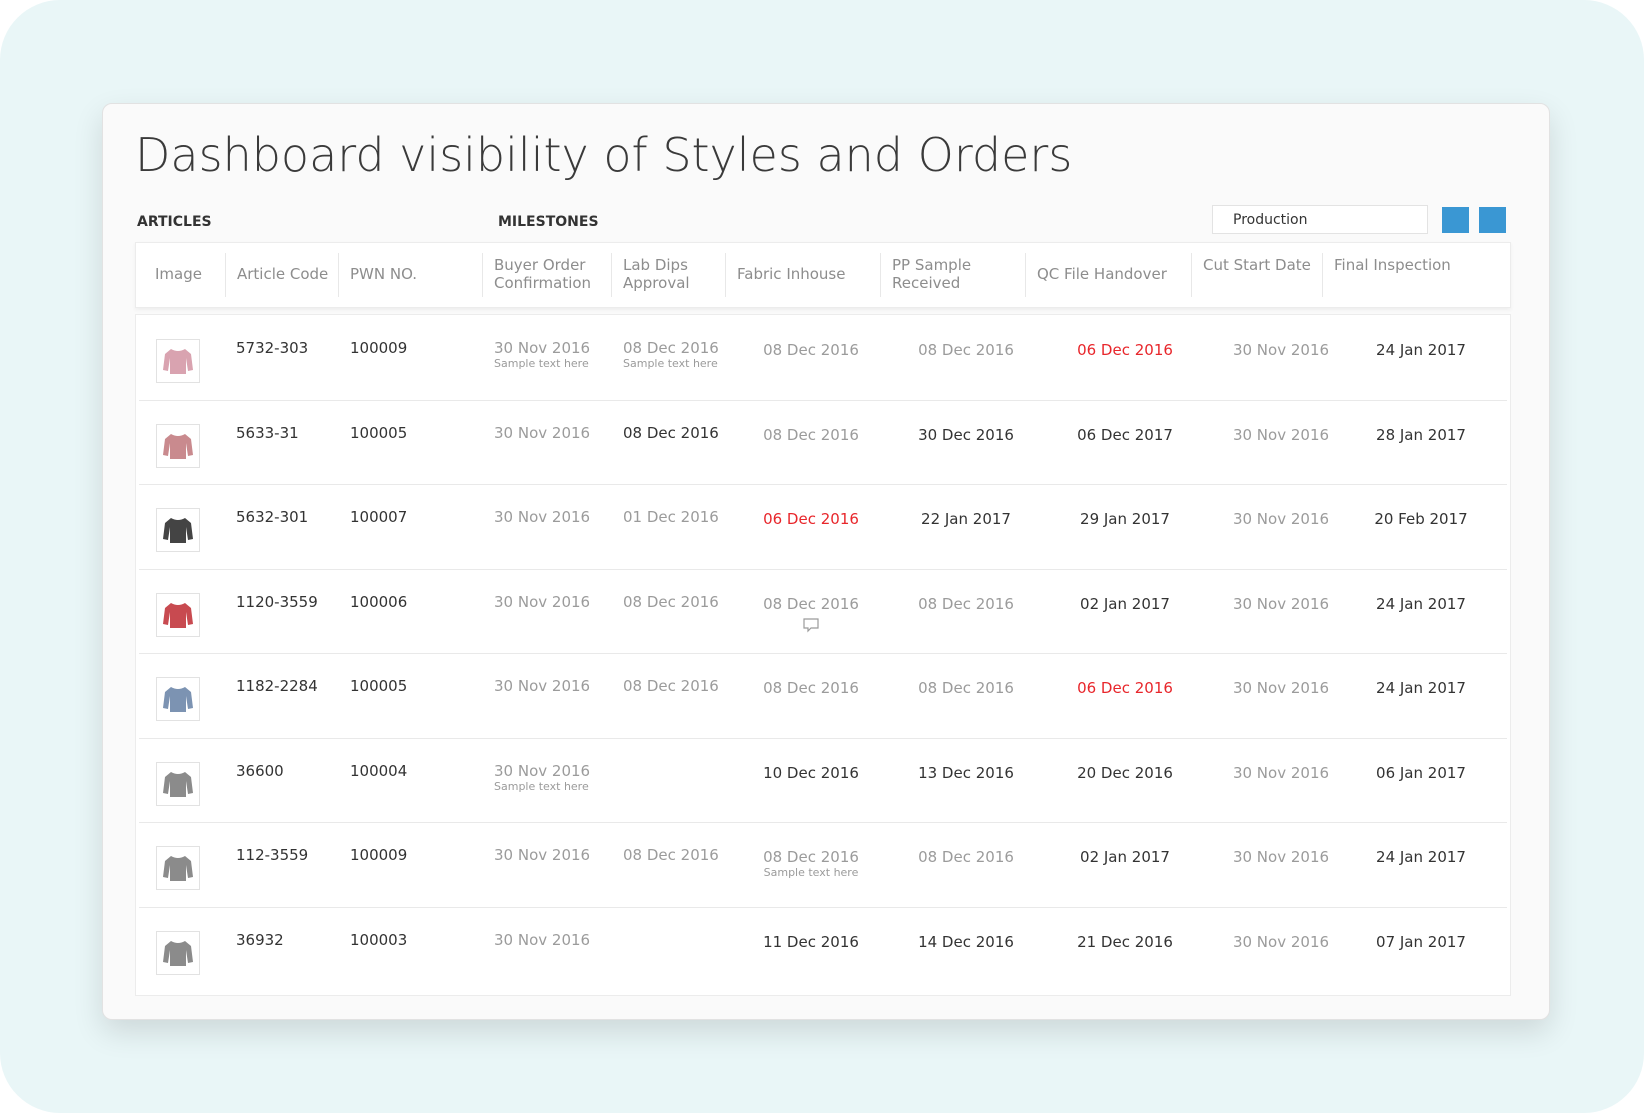 Image resolution: width=1644 pixels, height=1113 pixels. What do you see at coordinates (1125, 519) in the screenshot?
I see `milestone-date: 29 Jan 2017` at bounding box center [1125, 519].